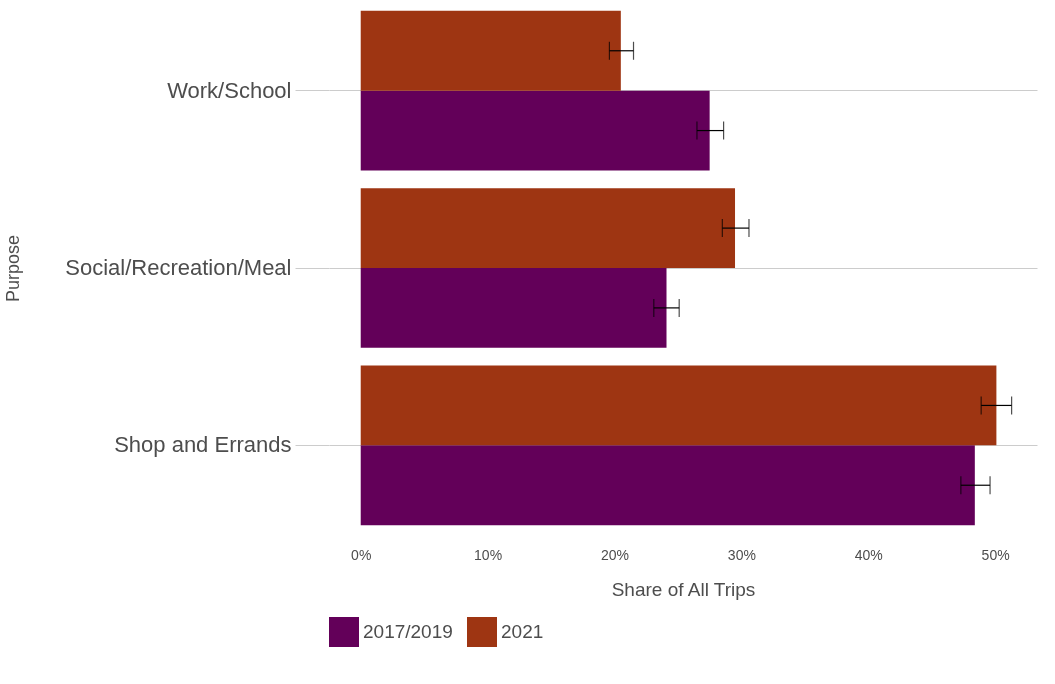  Describe the element at coordinates (868, 554) in the screenshot. I see `x-tick-label: 40%` at that location.